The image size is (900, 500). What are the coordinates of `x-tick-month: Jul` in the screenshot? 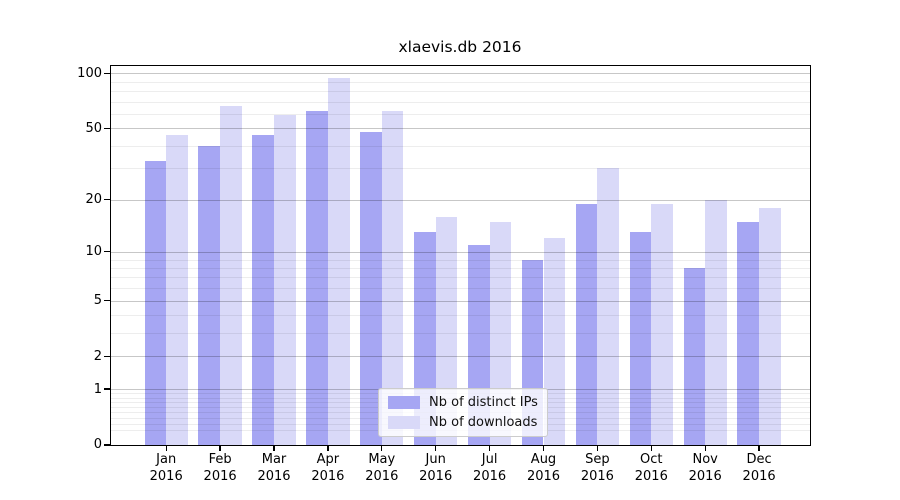 It's located at (489, 459).